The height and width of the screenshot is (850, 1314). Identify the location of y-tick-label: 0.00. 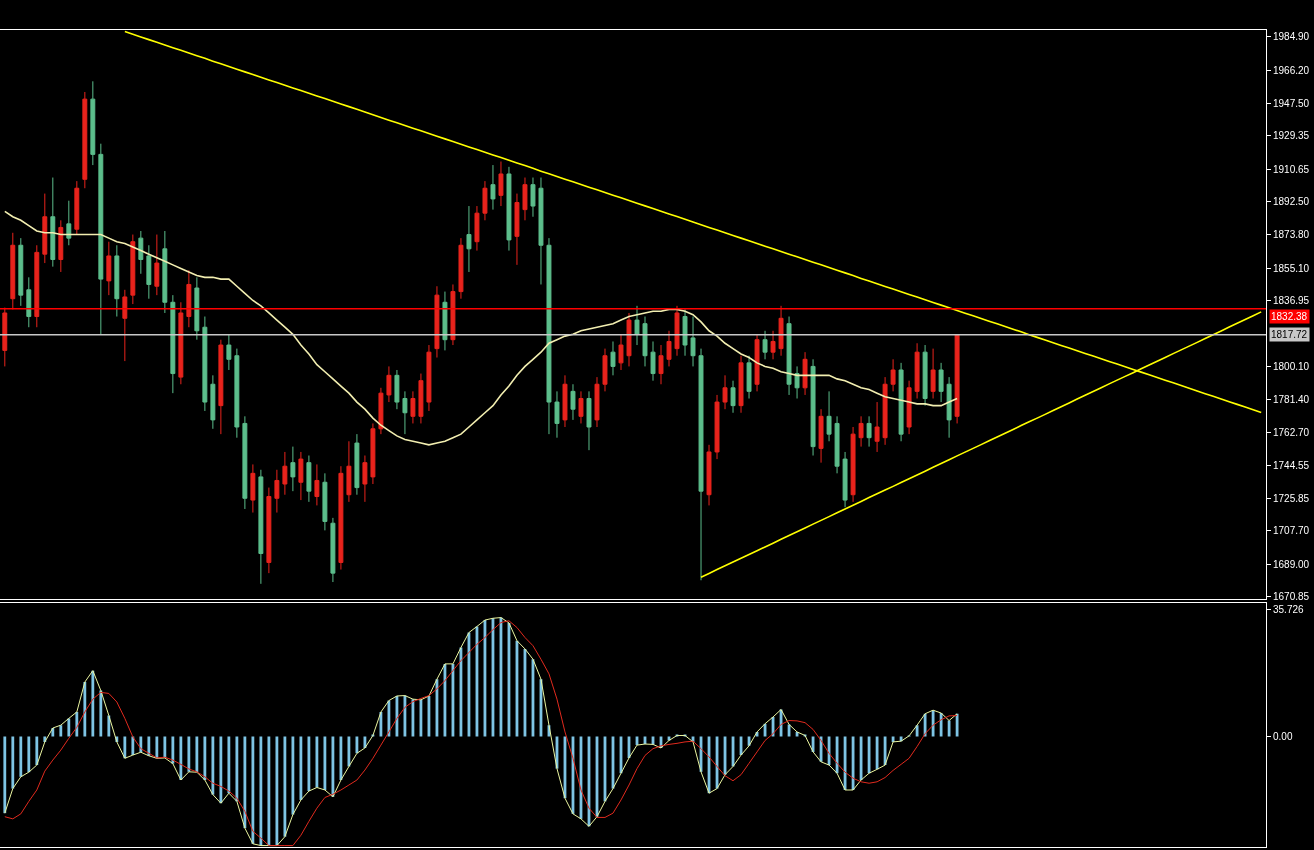
(1283, 737).